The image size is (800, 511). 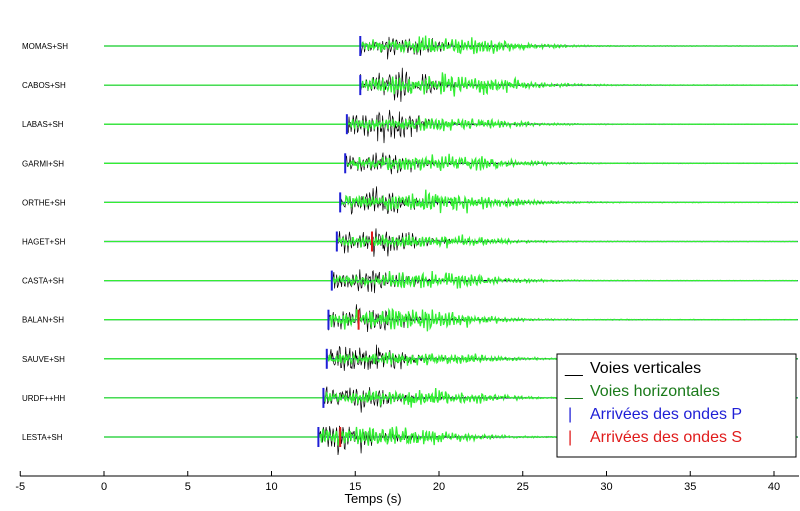 What do you see at coordinates (43, 124) in the screenshot?
I see `station-label: LABAS+SH` at bounding box center [43, 124].